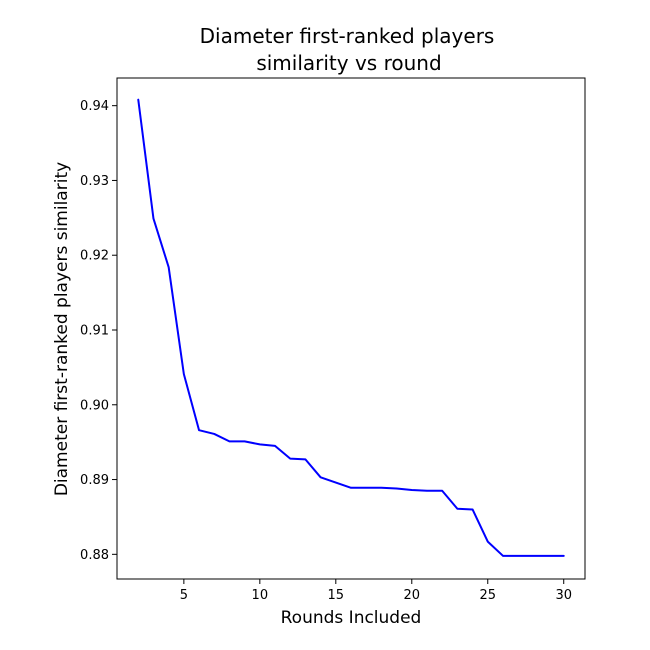 This screenshot has width=650, height=650. What do you see at coordinates (376, 591) in the screenshot?
I see `x-axis-ticks: 5 10 15 20 25 30` at bounding box center [376, 591].